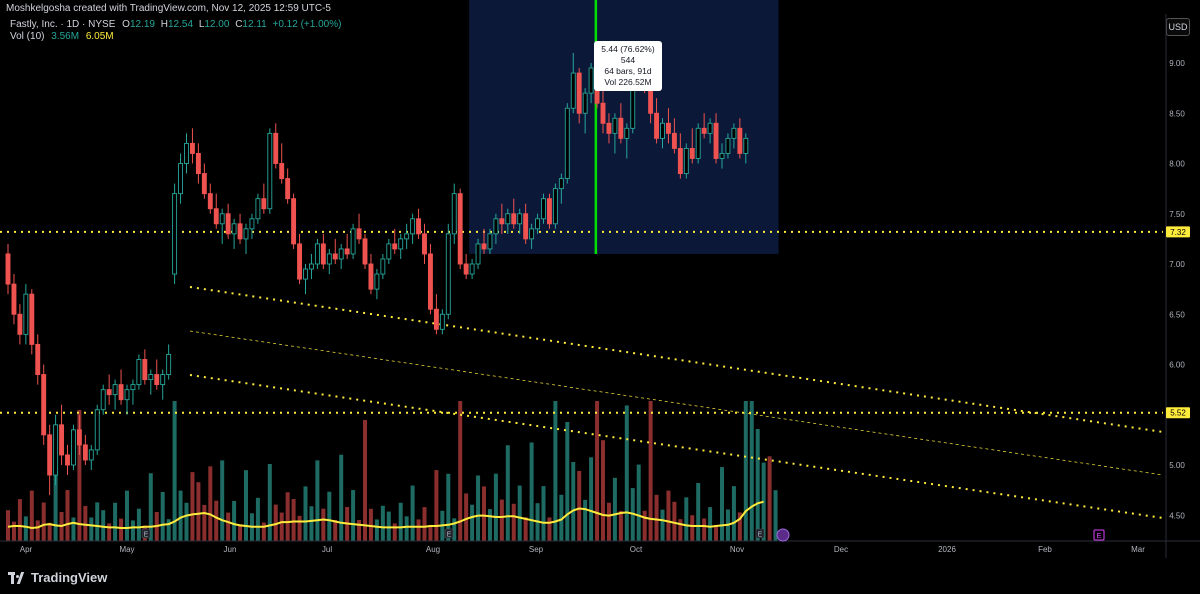 This screenshot has height=594, width=1200. What do you see at coordinates (1178, 232) in the screenshot?
I see `level-upper-badge` at bounding box center [1178, 232].